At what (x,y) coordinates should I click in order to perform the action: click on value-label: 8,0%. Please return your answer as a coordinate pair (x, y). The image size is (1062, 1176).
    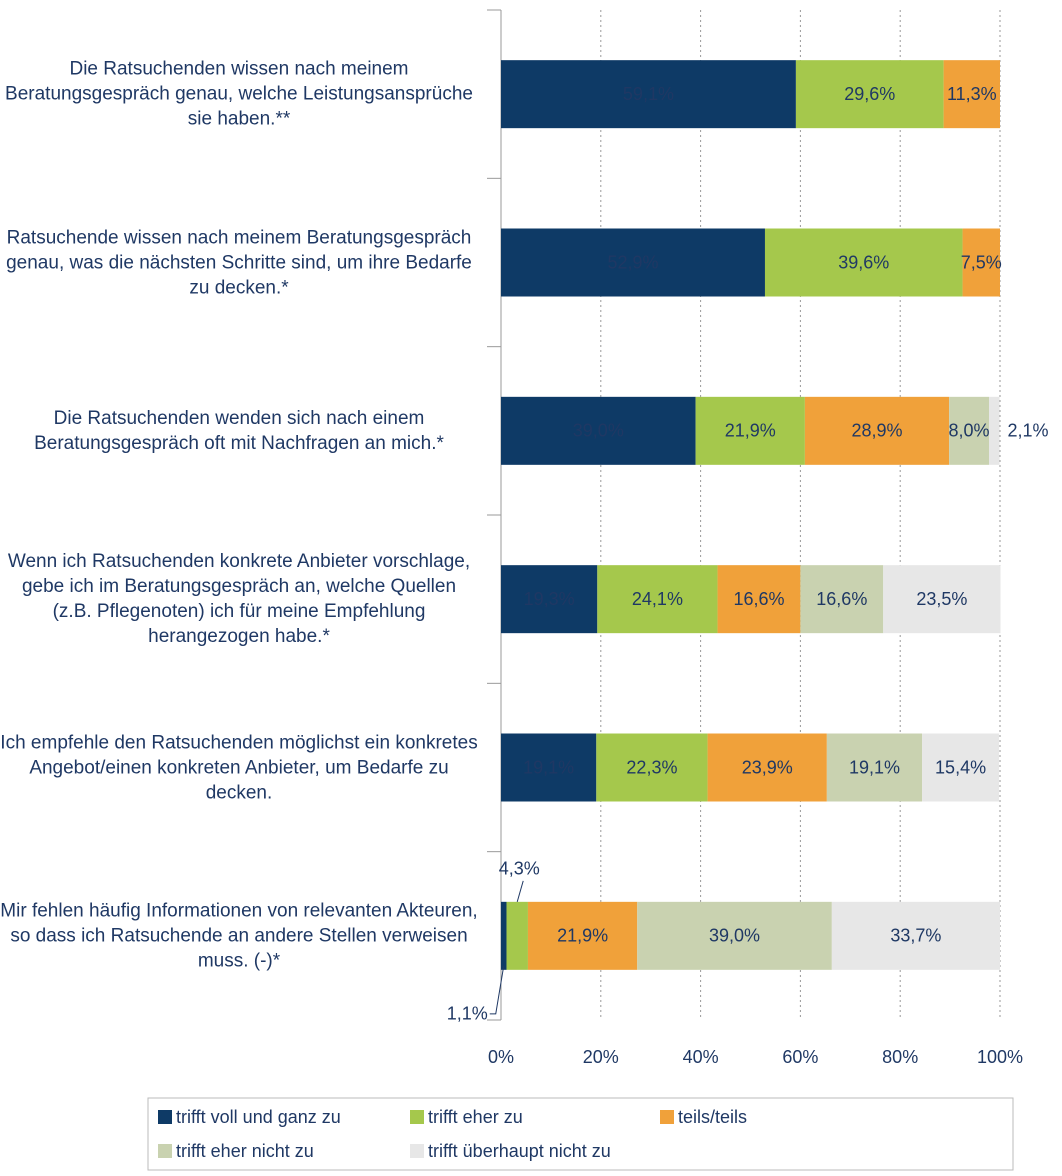
    Looking at the image, I should click on (969, 431).